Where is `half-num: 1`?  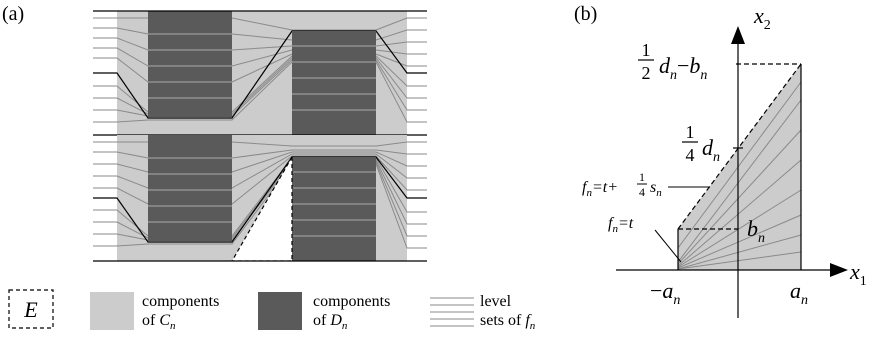
half-num: 1 is located at coordinates (646, 50).